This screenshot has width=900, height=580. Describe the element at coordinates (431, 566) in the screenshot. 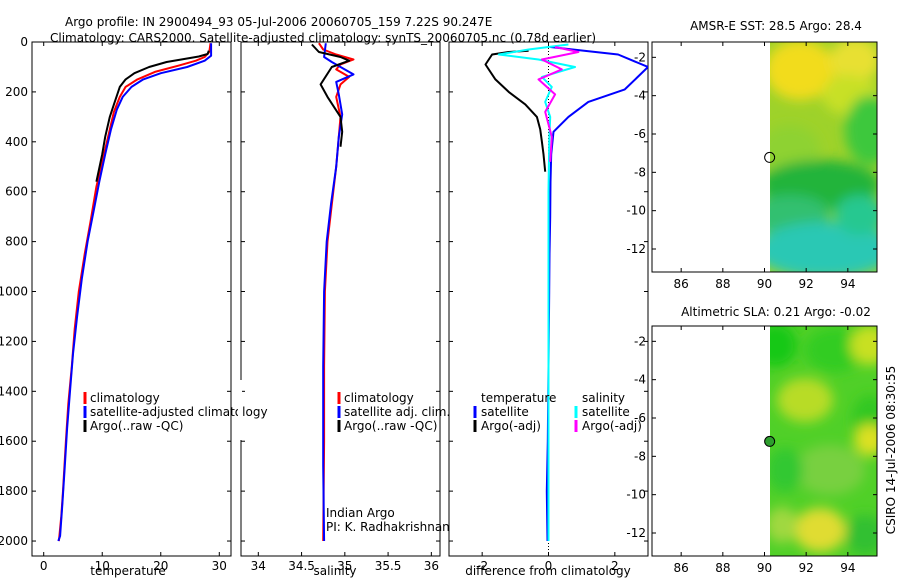

I see `x-tick-label: 36` at that location.